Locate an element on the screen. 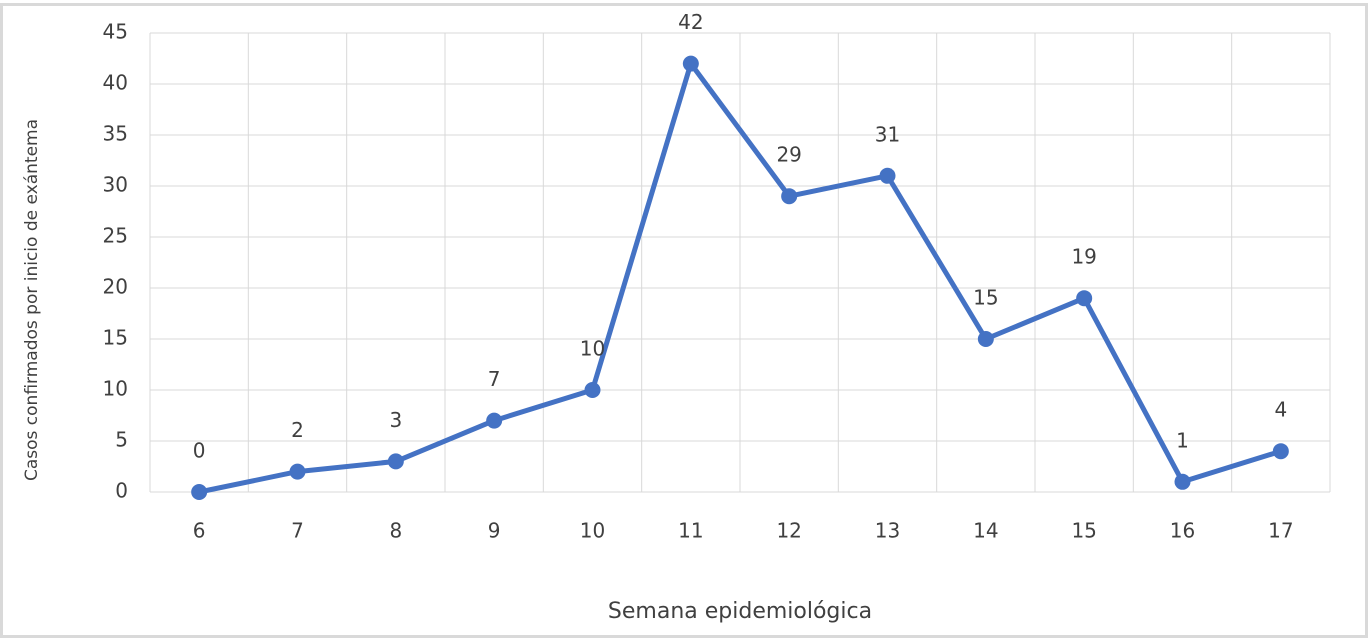 The width and height of the screenshot is (1368, 638). x-tick-label: 6 is located at coordinates (199, 531).